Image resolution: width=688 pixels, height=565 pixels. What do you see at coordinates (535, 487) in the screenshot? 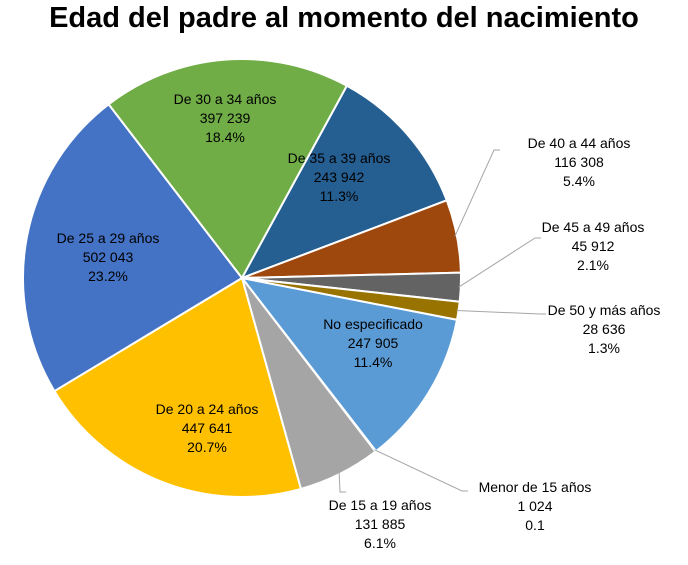
I see `label-category-menor-de-15-anos: Menor de 15 años` at bounding box center [535, 487].